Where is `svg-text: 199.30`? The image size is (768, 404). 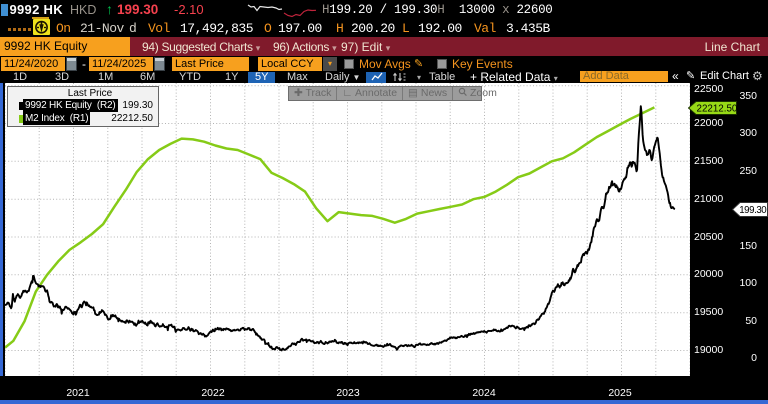 svg-text: 199.30 is located at coordinates (753, 210).